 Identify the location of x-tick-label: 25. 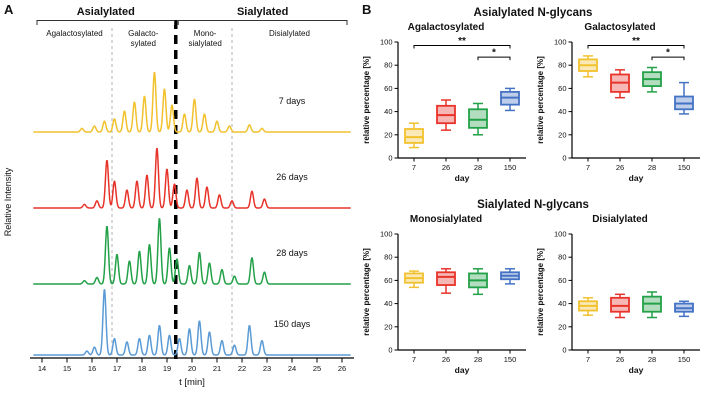
(317, 368).